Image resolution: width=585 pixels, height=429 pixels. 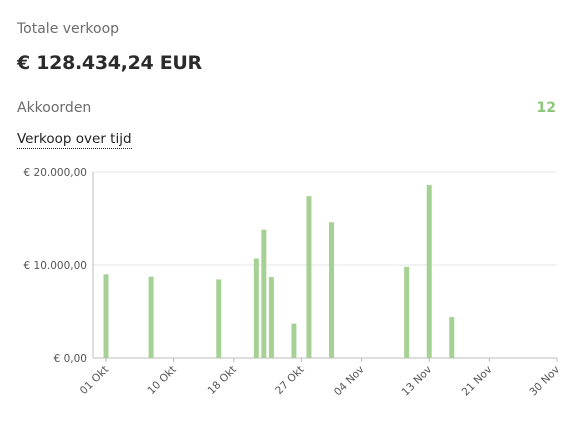 I want to click on total-sales-label: Totale verkoop, so click(x=68, y=29).